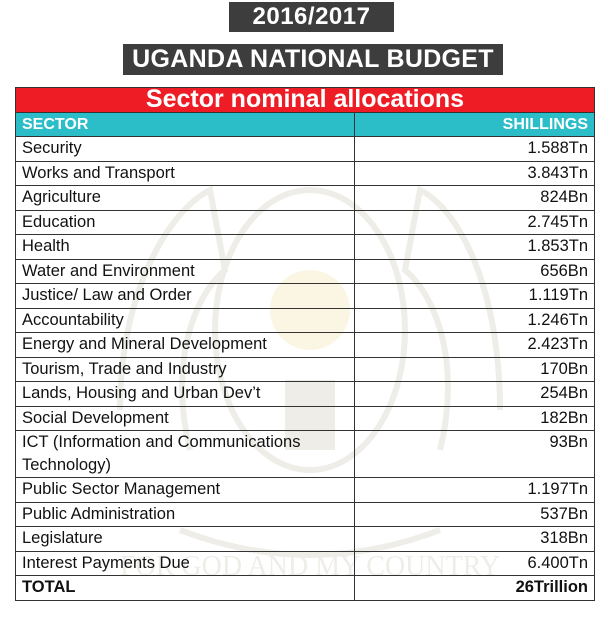 This screenshot has height=626, width=607. What do you see at coordinates (474, 454) in the screenshot?
I see `amount-cell: 93Bn` at bounding box center [474, 454].